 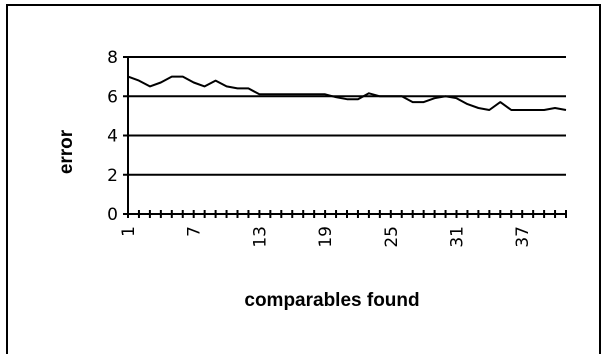 I want to click on x-tick-label-25: 25, so click(x=392, y=237).